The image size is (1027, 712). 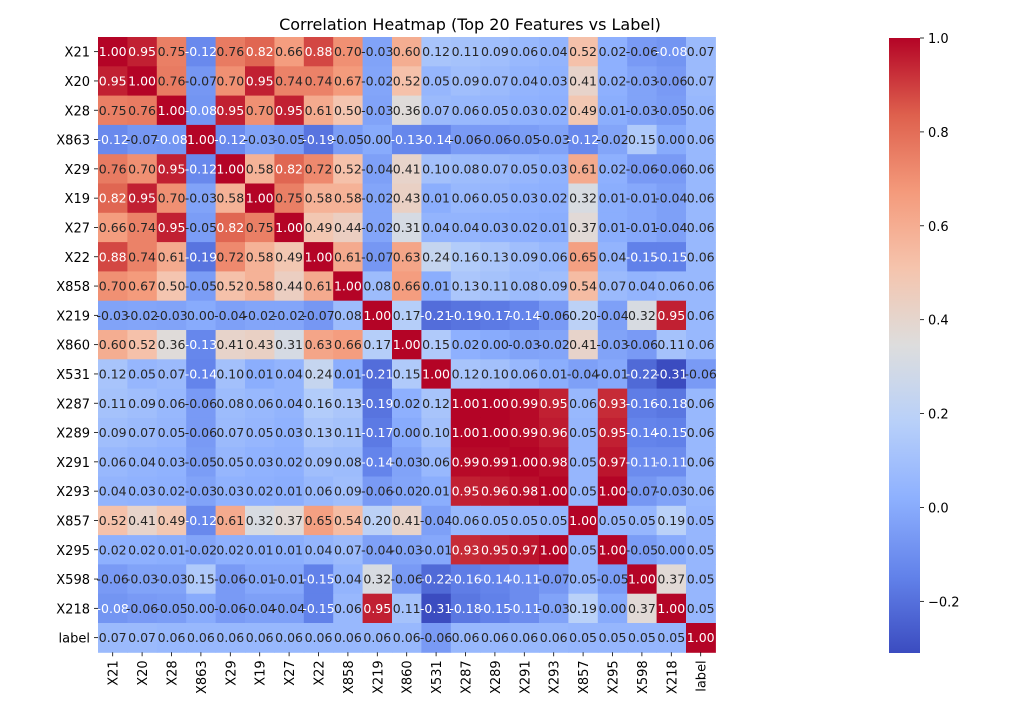 I want to click on heatmap-cell-label: 0.32, so click(x=642, y=315).